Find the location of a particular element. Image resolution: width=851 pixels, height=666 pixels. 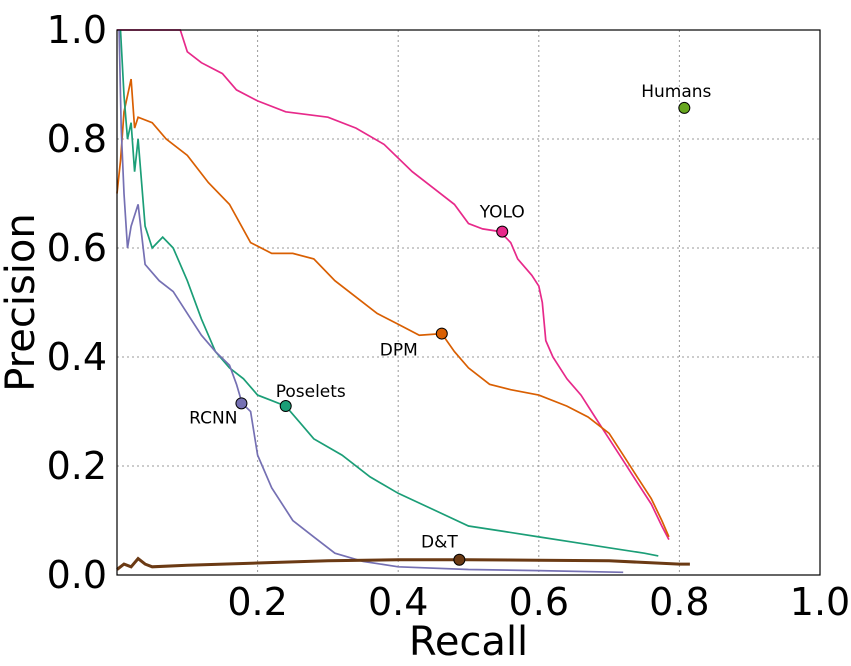

x-tick-label: 0.6 is located at coordinates (539, 602).